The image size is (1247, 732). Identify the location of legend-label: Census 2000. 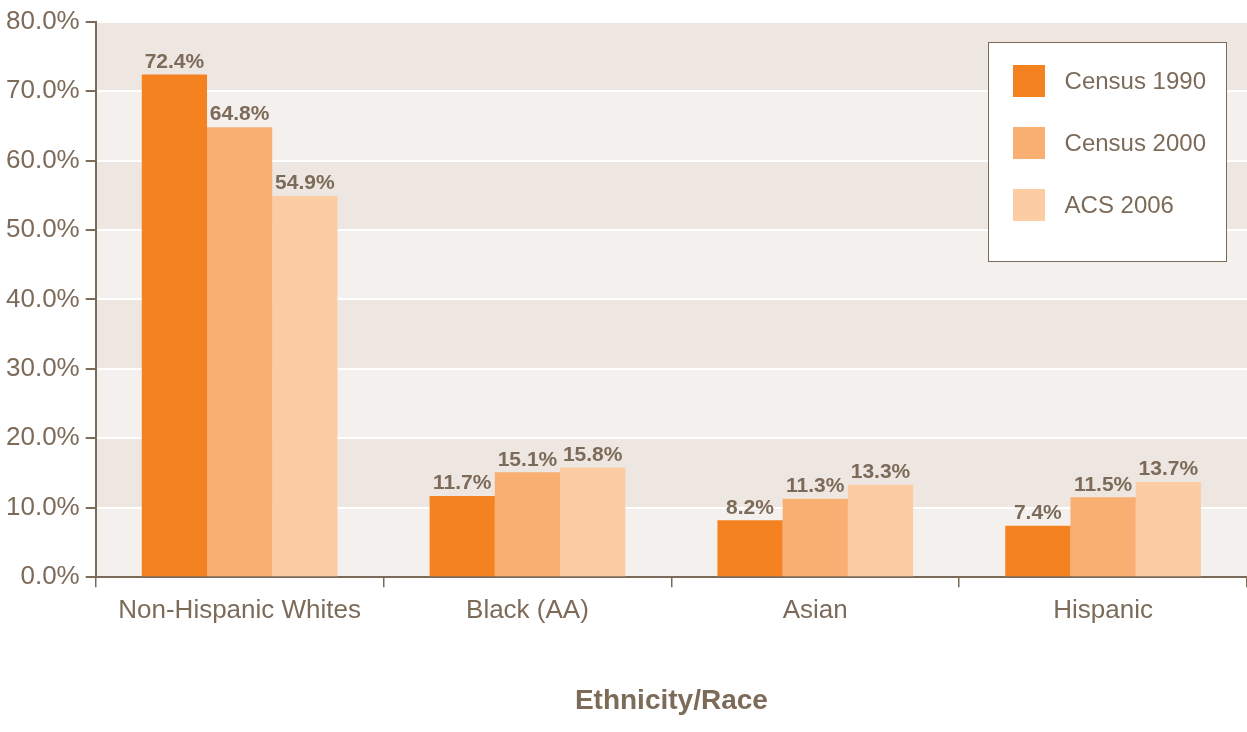
(1135, 143).